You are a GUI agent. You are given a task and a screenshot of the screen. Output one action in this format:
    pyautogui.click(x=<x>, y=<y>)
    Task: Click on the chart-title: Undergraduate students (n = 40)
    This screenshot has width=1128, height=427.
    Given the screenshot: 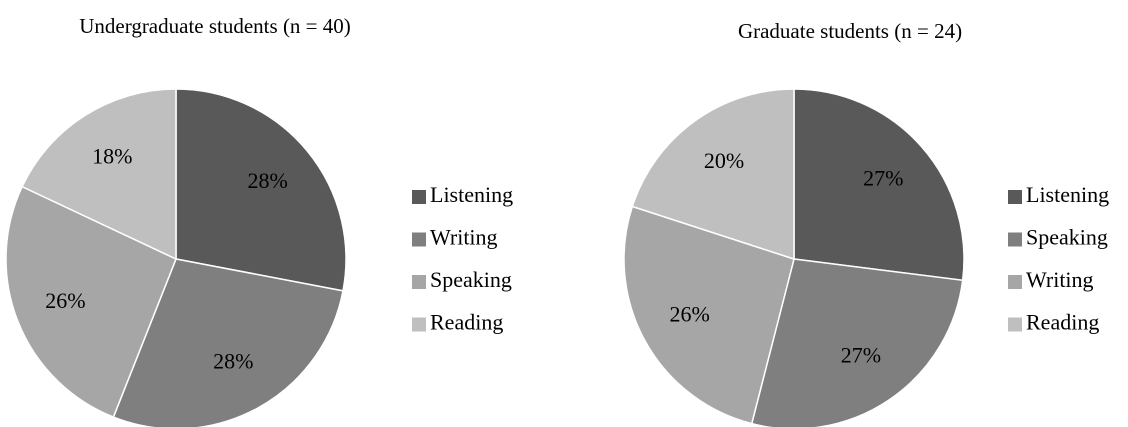 What is the action you would take?
    pyautogui.click(x=215, y=26)
    